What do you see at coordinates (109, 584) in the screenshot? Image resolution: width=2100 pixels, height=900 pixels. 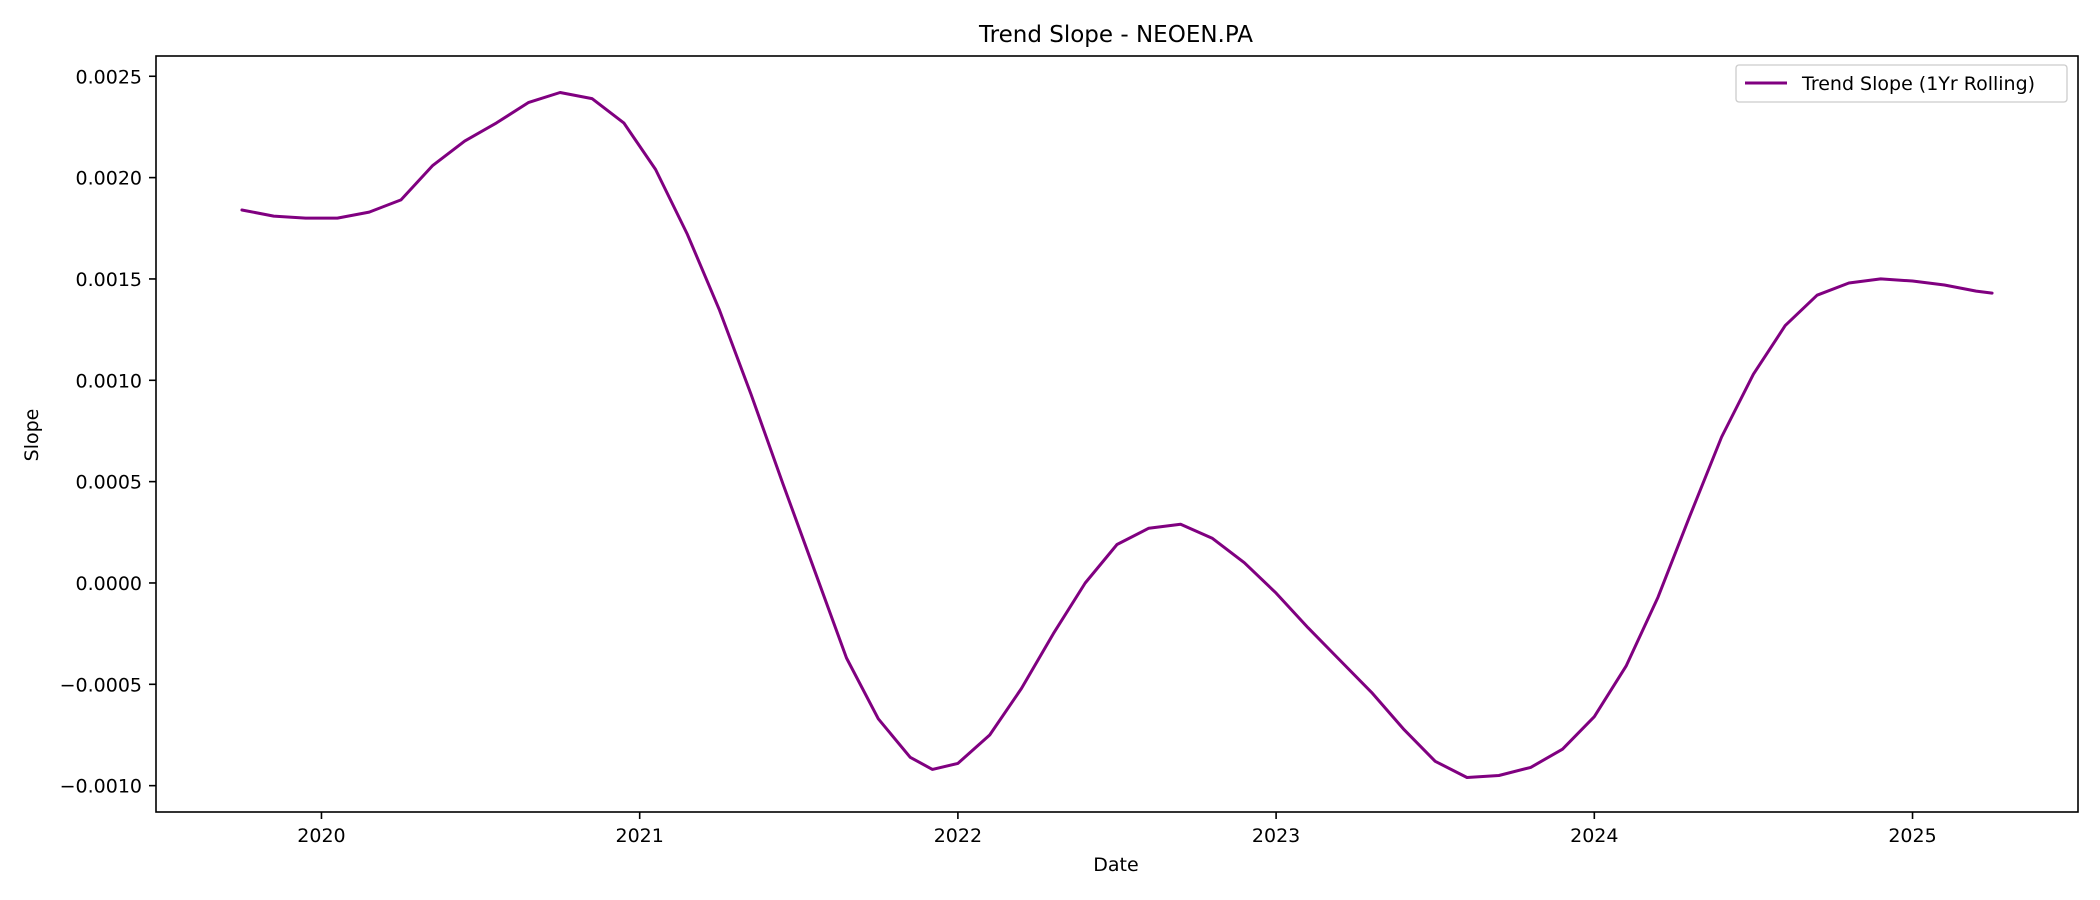 I see `y-tick-label: 0.0000` at bounding box center [109, 584].